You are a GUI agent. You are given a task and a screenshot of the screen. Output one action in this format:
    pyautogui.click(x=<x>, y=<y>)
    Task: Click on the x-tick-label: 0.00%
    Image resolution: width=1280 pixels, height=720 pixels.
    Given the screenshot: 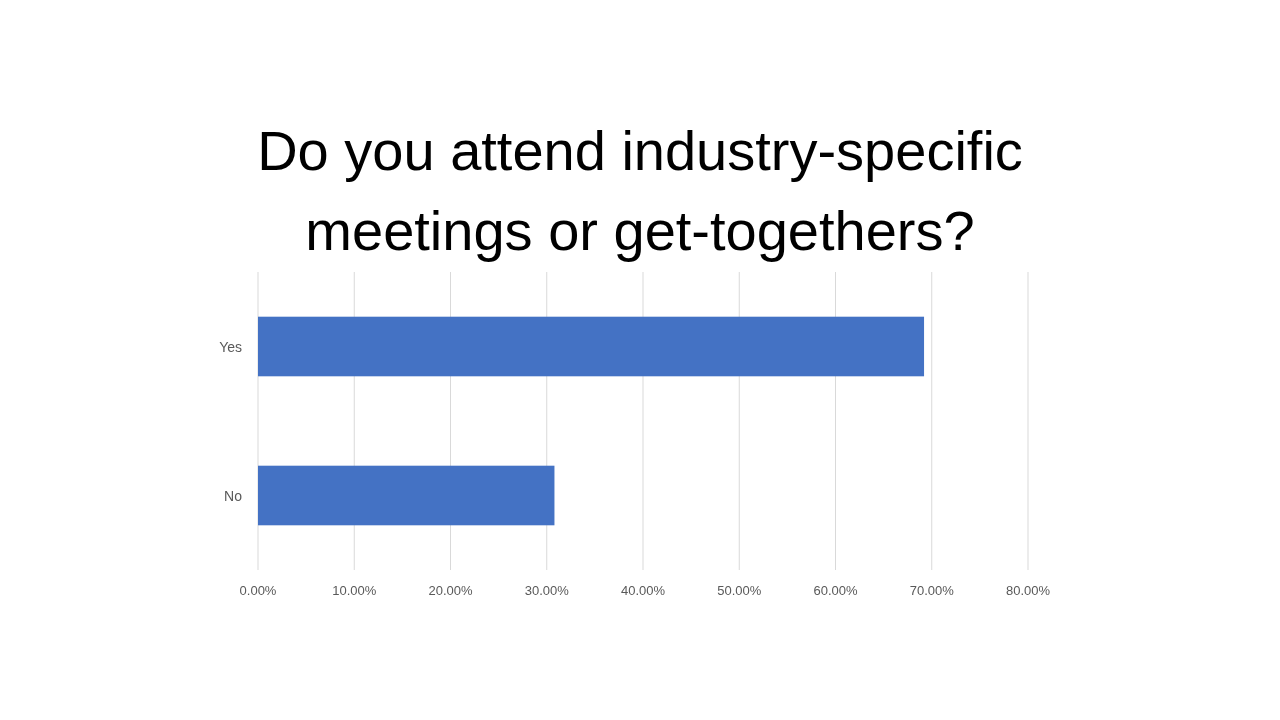 What is the action you would take?
    pyautogui.click(x=258, y=590)
    